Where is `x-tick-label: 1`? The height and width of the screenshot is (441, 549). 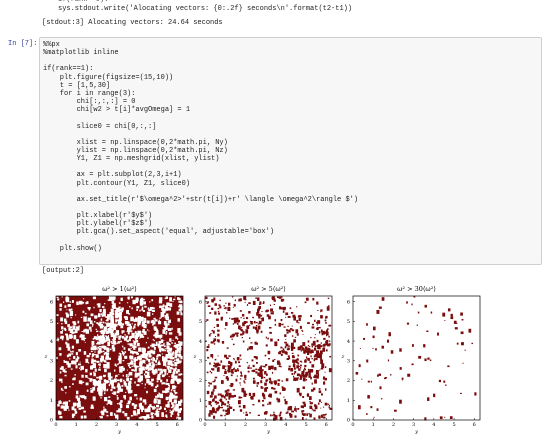
x-tick-label: 1 is located at coordinates (373, 425).